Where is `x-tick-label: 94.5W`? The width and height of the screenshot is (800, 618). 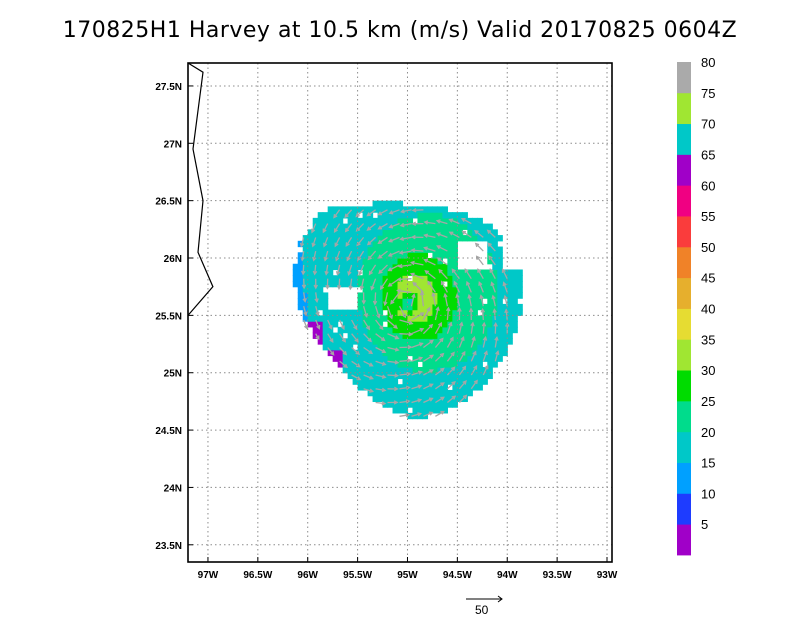
x-tick-label: 94.5W is located at coordinates (457, 575).